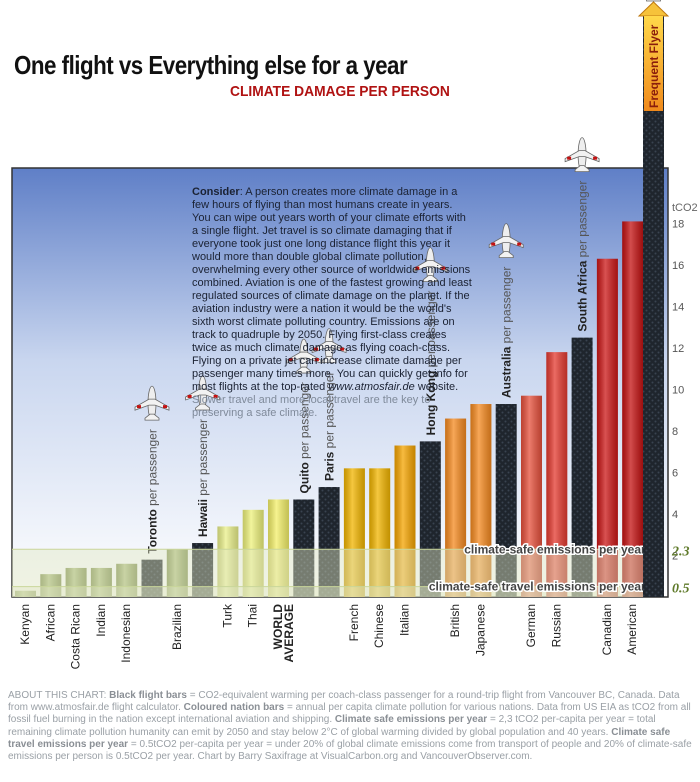 This screenshot has width=700, height=782. Describe the element at coordinates (354, 532) in the screenshot. I see `french-bar-shade` at that location.